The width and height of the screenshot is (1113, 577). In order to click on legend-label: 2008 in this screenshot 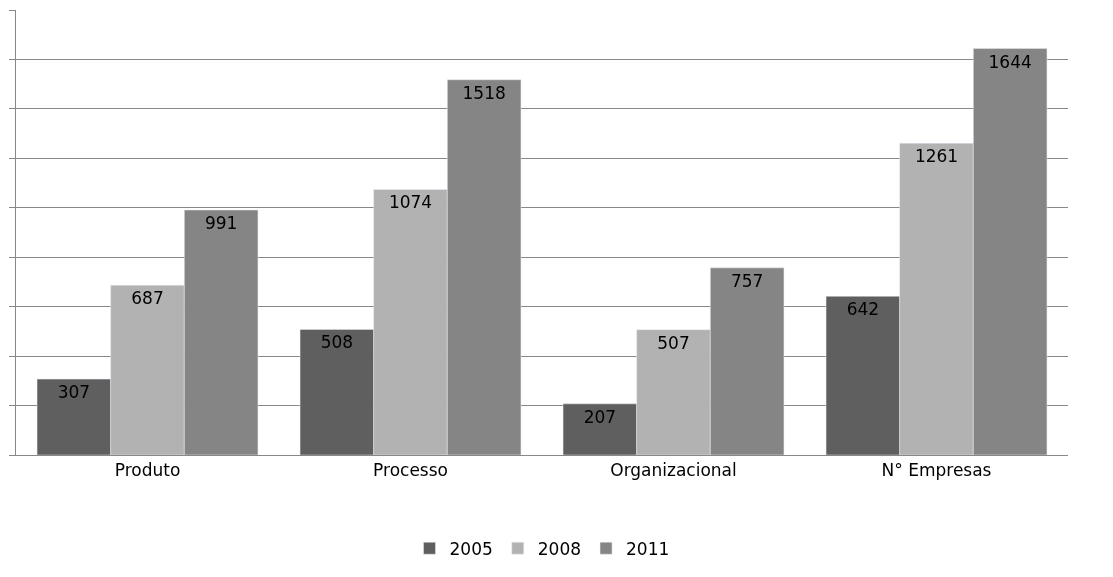, I will do `click(559, 548)`.